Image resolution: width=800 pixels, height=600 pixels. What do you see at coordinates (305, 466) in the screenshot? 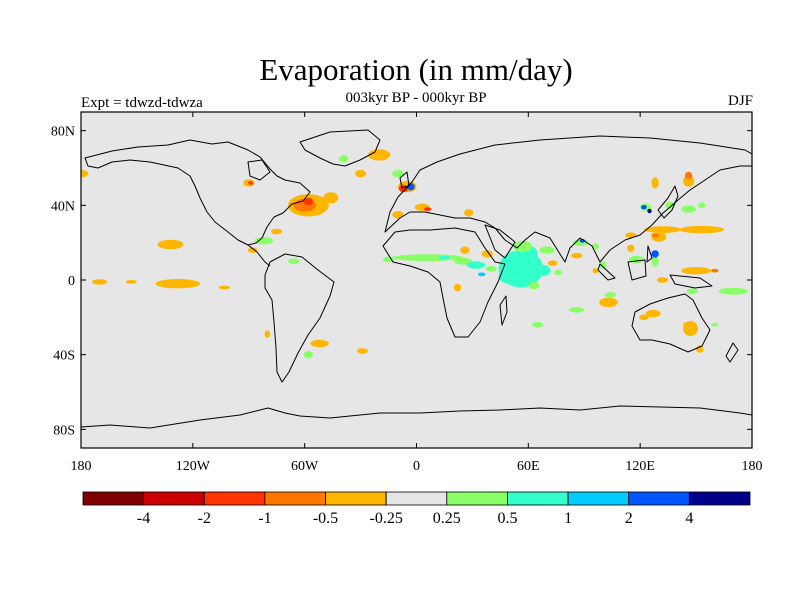
I see `lon-tick-label: 60W` at bounding box center [305, 466].